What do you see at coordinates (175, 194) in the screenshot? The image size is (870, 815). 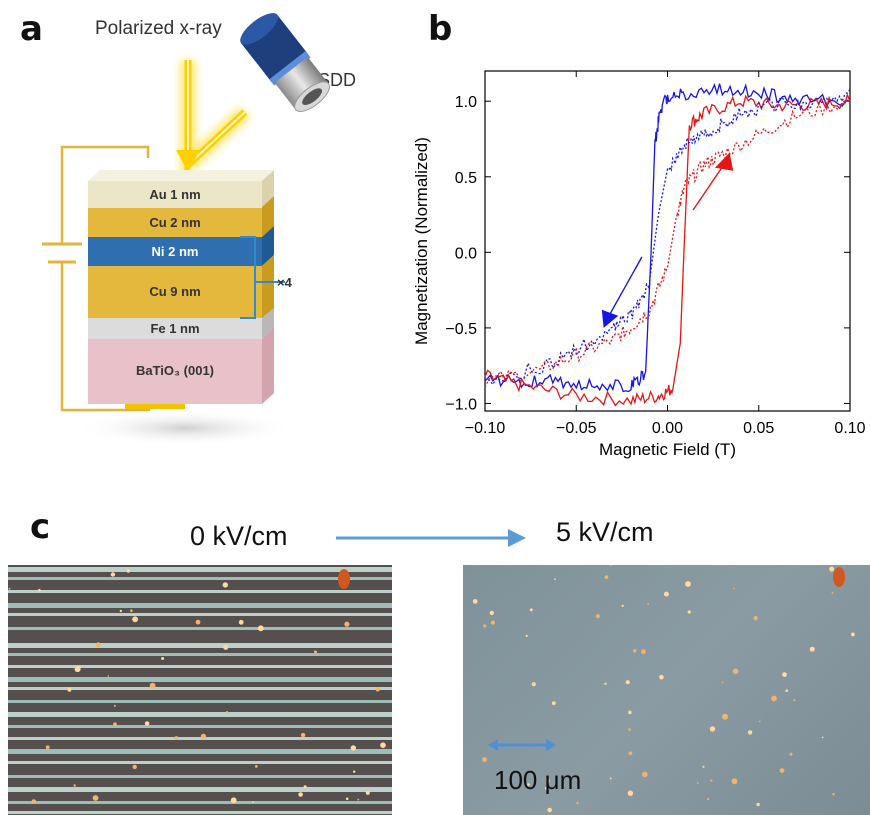 I see `layer-label-au: Au 1 nm` at bounding box center [175, 194].